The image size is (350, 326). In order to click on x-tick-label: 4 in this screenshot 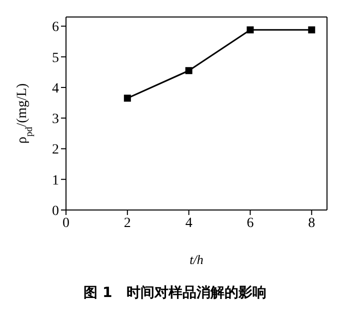, I will do `click(188, 223)`.